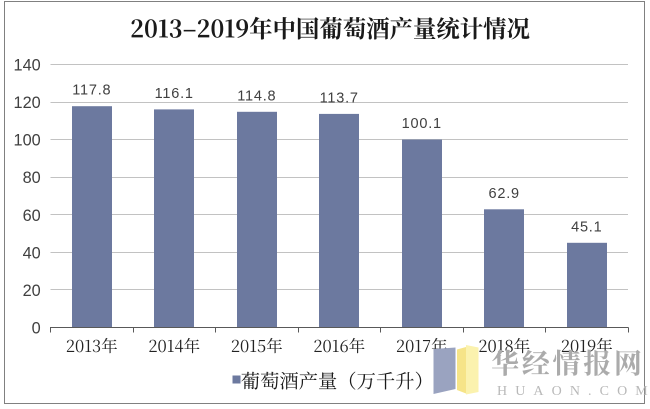  Describe the element at coordinates (27, 66) in the screenshot. I see `svg-text: 140` at that location.